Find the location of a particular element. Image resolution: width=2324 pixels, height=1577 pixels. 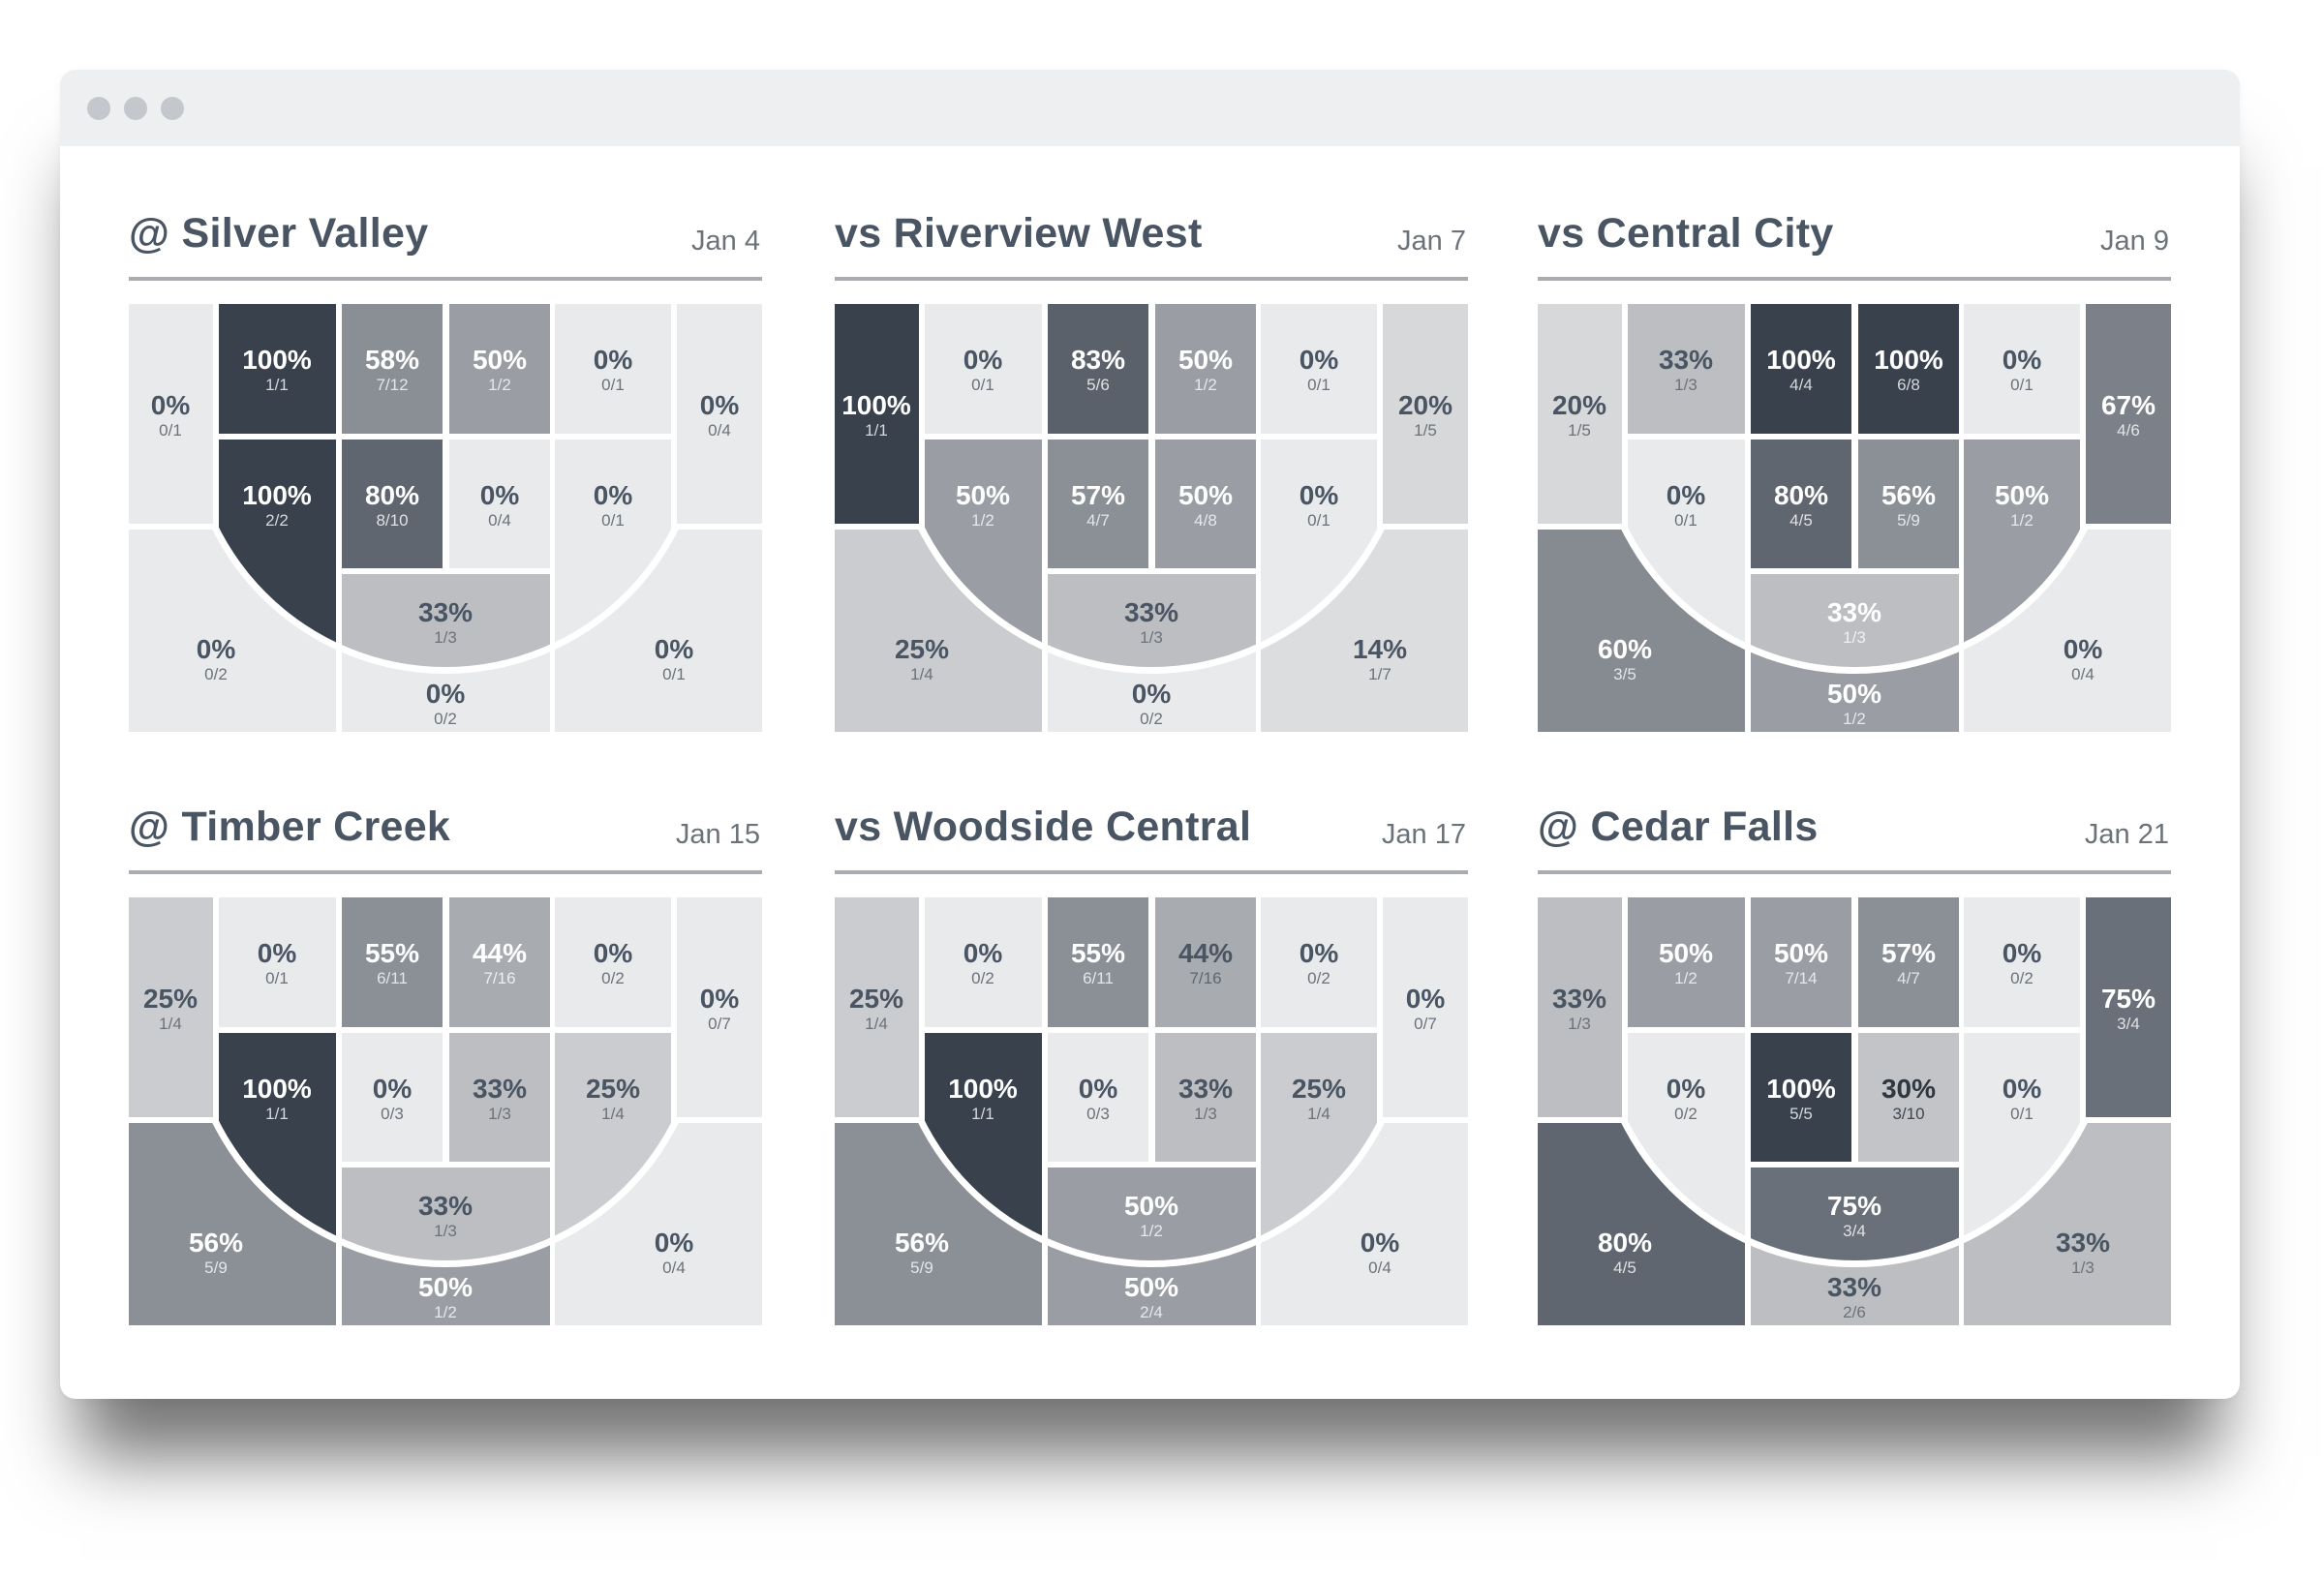

card-header: vs Woodside Central Jan 17 is located at coordinates (1152, 836).